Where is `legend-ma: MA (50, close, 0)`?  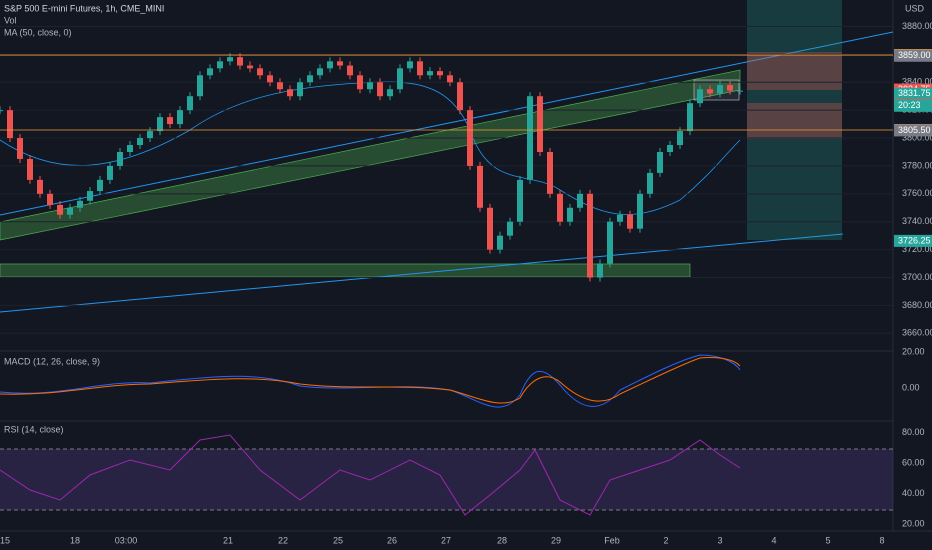
legend-ma: MA (50, close, 0) is located at coordinates (38, 32).